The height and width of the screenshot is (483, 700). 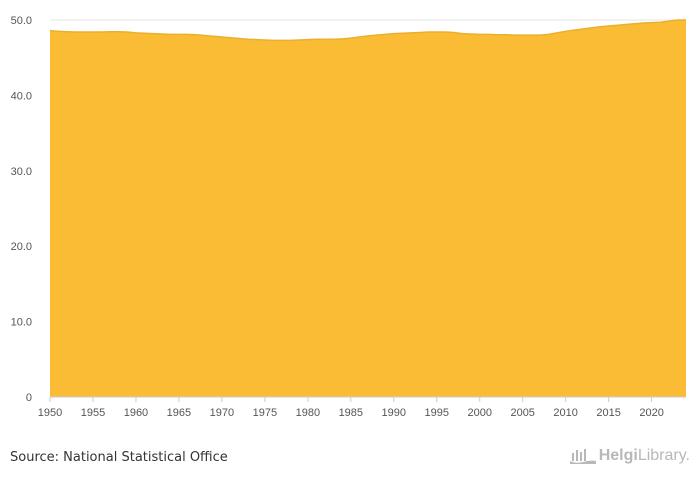 I want to click on logo-text-bold: Helgi, so click(x=618, y=455).